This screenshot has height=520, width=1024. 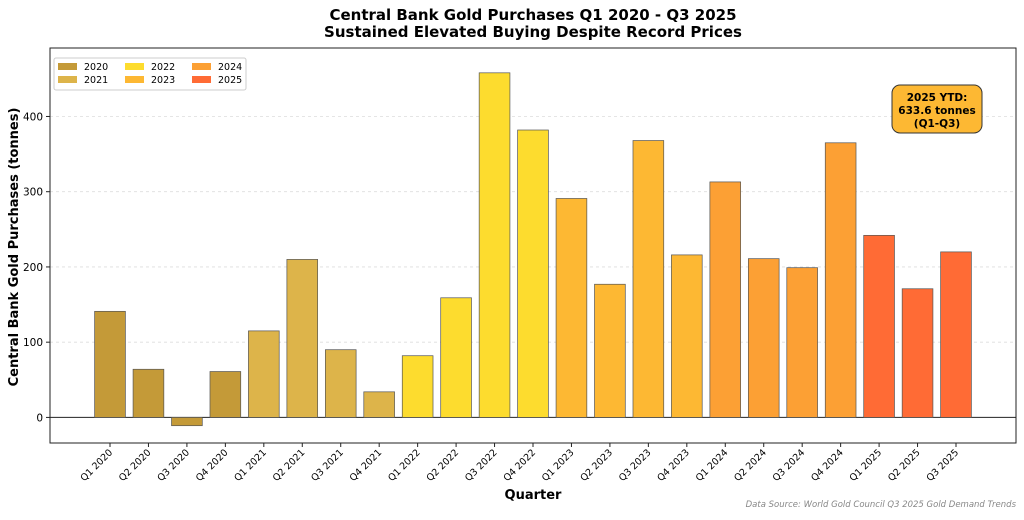 What do you see at coordinates (173, 465) in the screenshot?
I see `x-tick-label: Q3 2020` at bounding box center [173, 465].